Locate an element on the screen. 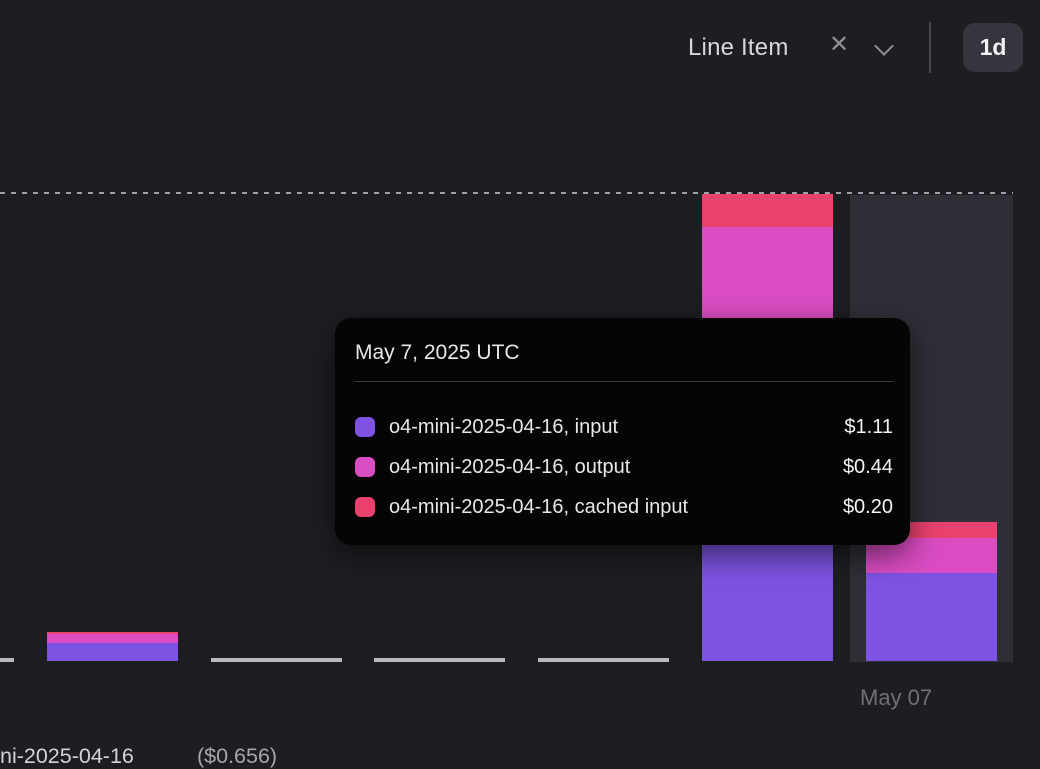 The height and width of the screenshot is (769, 1040). chart-toolbar: Line Item ✕ 1d is located at coordinates (520, 48).